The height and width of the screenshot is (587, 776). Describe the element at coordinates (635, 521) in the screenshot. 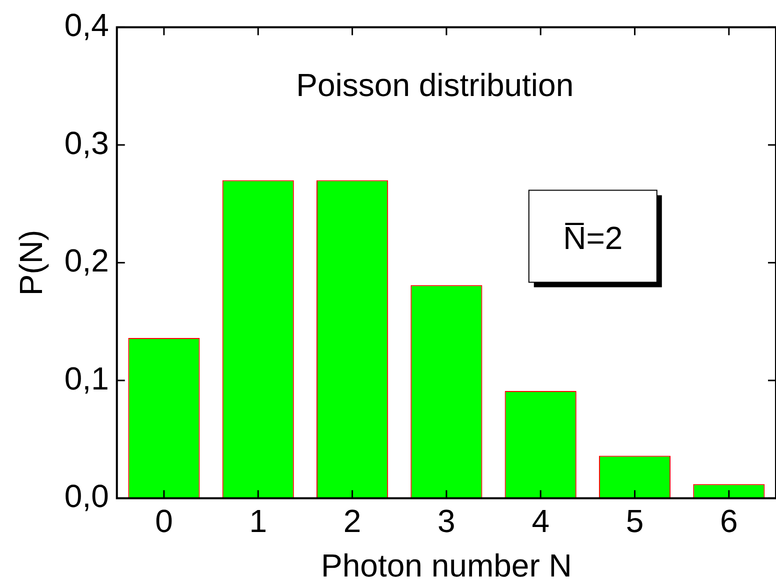

I see `x-tick-label: 5` at that location.